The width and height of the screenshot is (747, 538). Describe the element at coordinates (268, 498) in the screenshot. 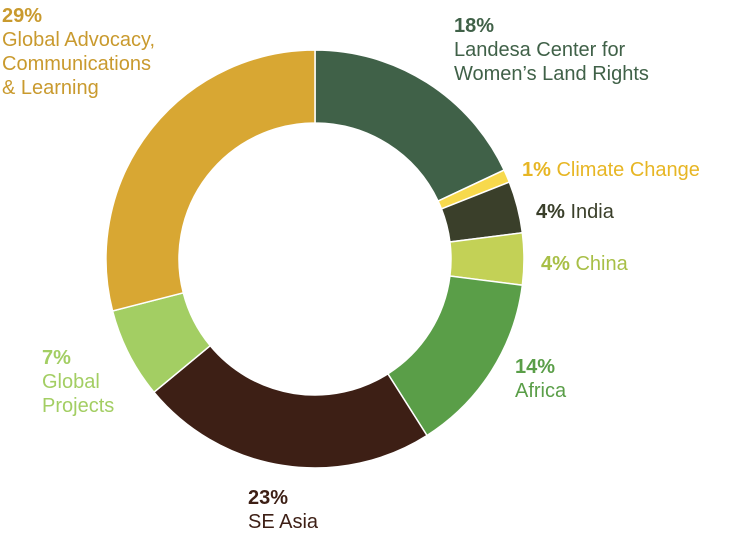

I see `label-seasia-pct: 23%` at that location.